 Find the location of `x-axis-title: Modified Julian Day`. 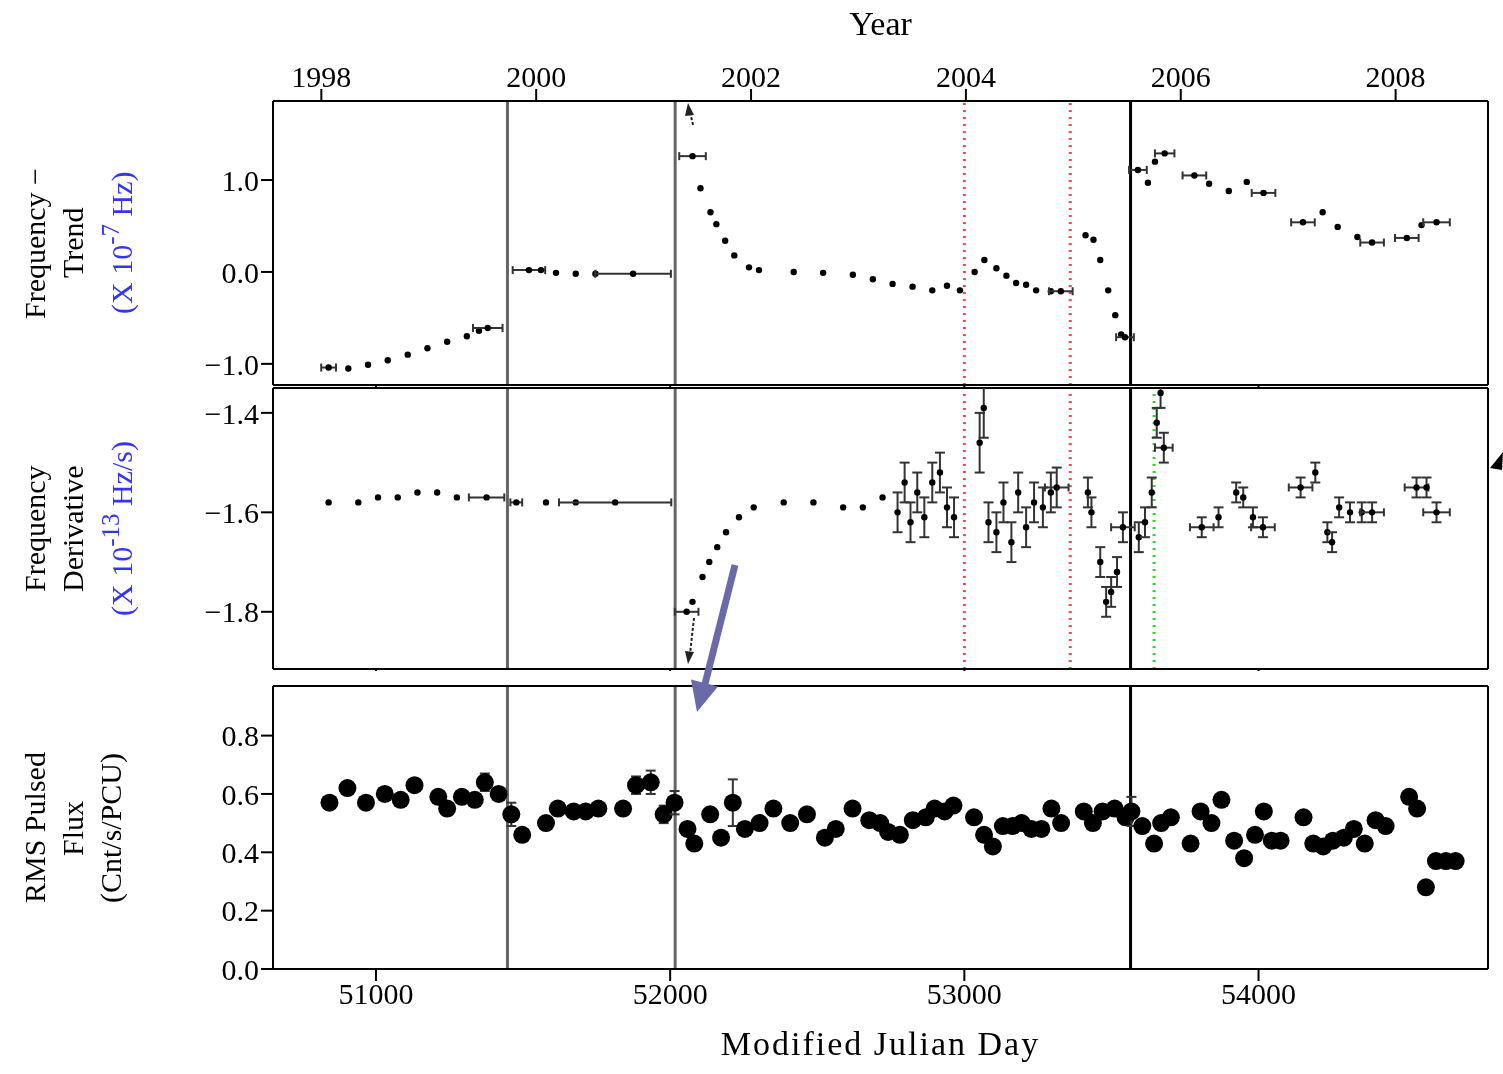

x-axis-title: Modified Julian Day is located at coordinates (880, 1043).